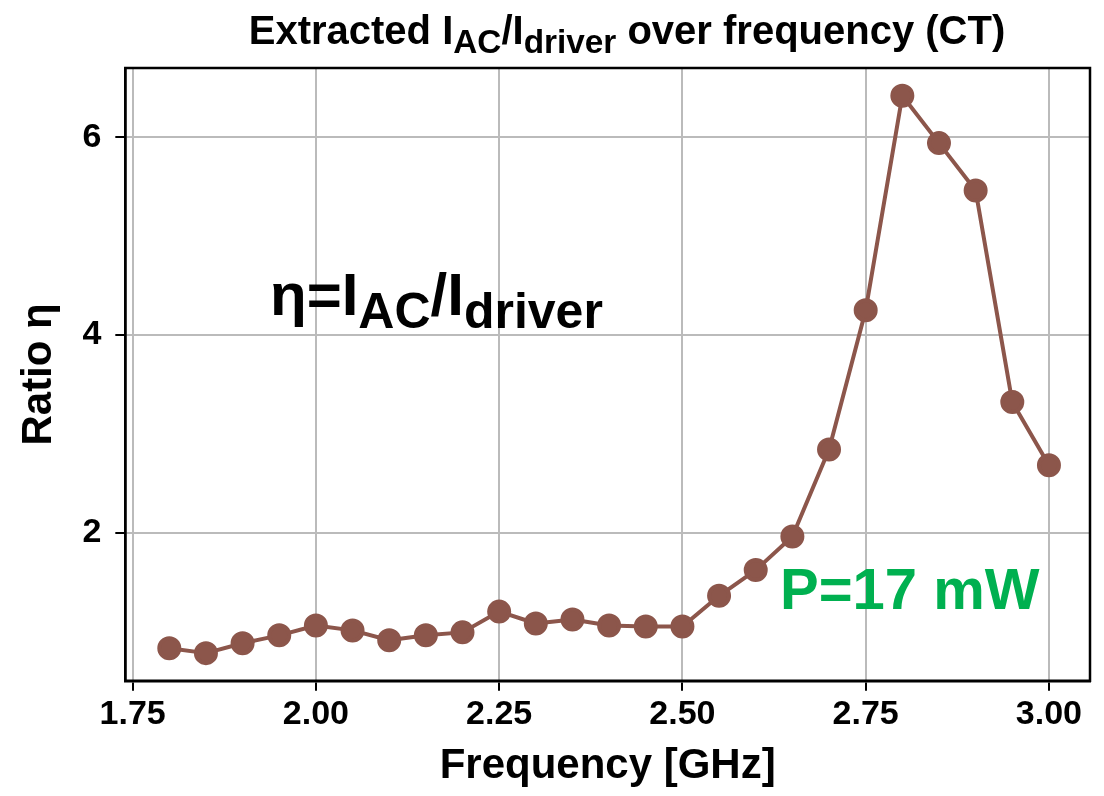 This screenshot has height=796, width=1104. Describe the element at coordinates (436, 300) in the screenshot. I see `annotation: η=I$_{AC}$/I$_{driver}$` at that location.